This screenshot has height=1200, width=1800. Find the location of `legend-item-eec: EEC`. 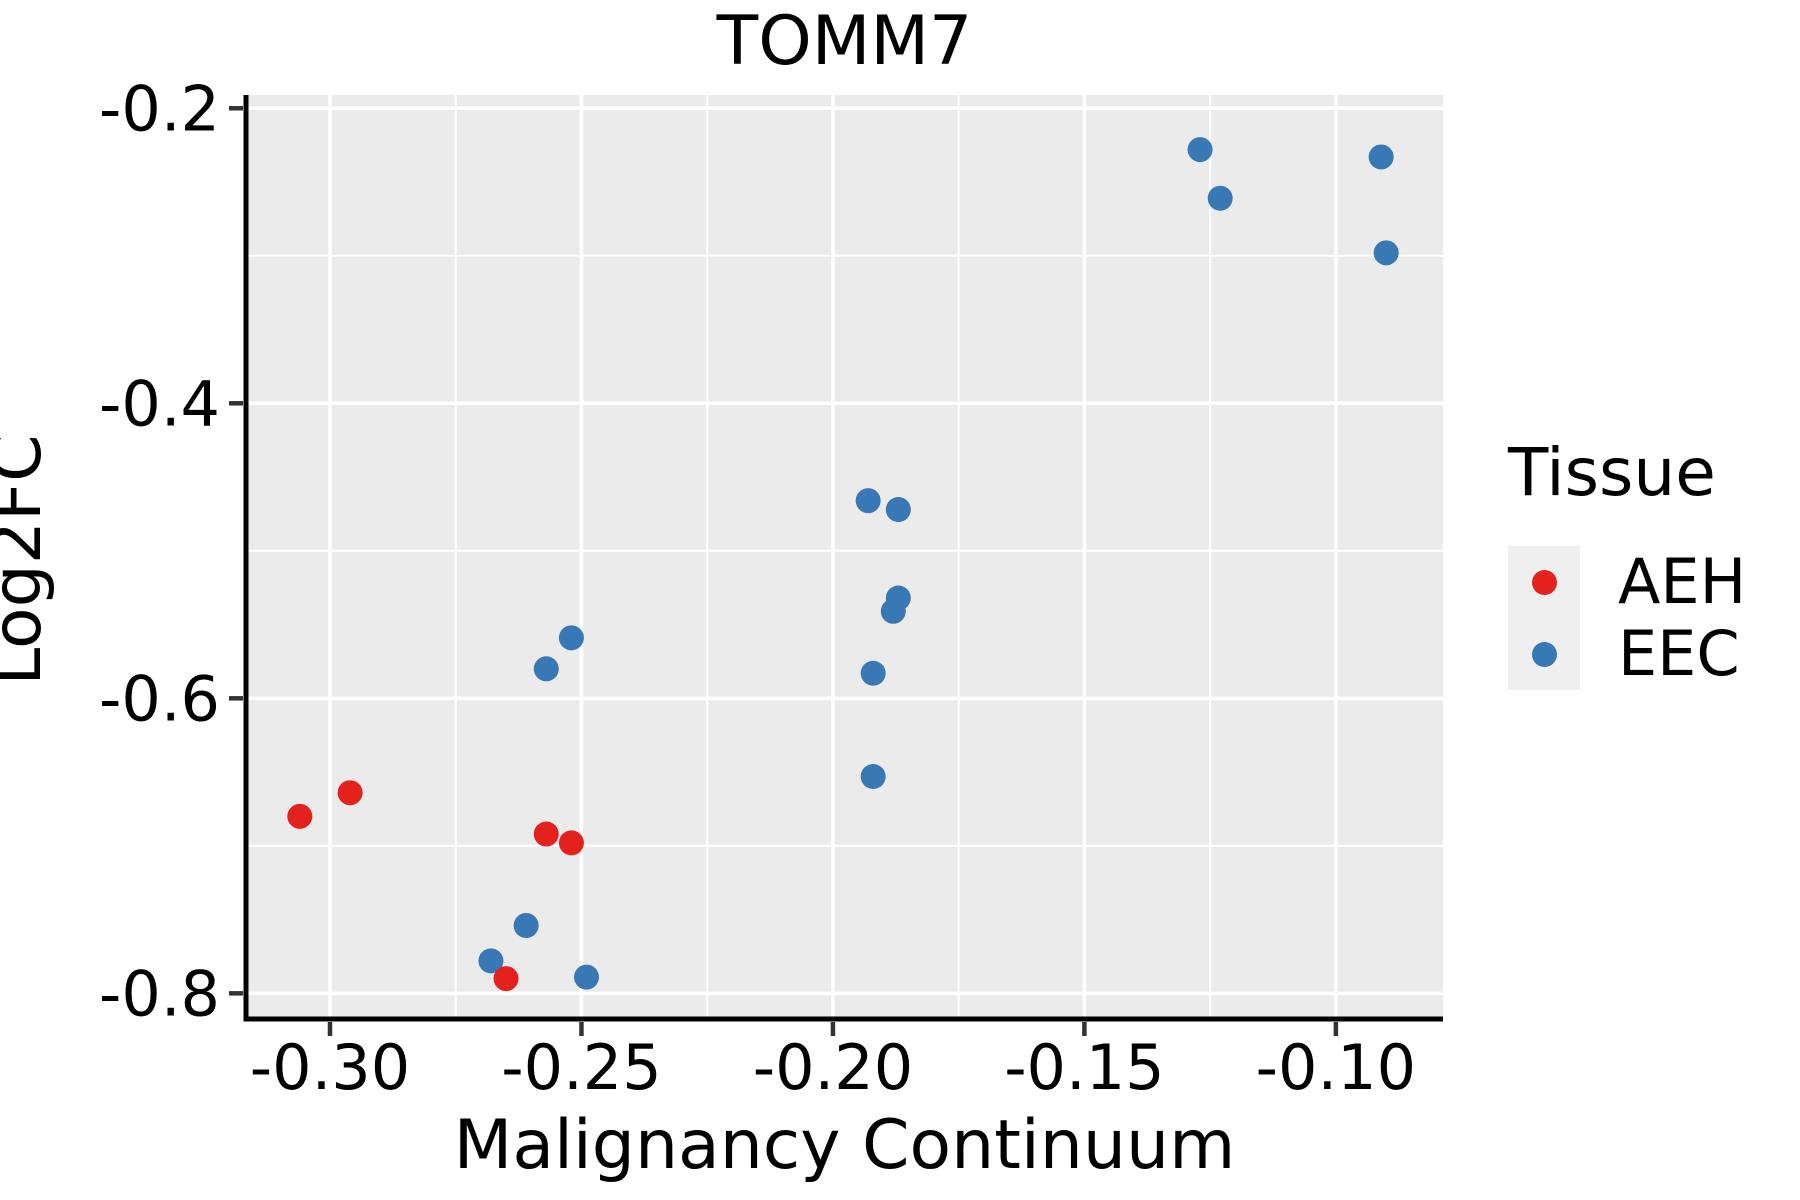

legend-item-eec: EEC is located at coordinates (1627, 654).